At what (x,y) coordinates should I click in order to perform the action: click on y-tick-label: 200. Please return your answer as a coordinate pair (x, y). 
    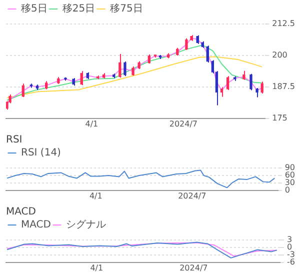
    Looking at the image, I should click on (280, 55).